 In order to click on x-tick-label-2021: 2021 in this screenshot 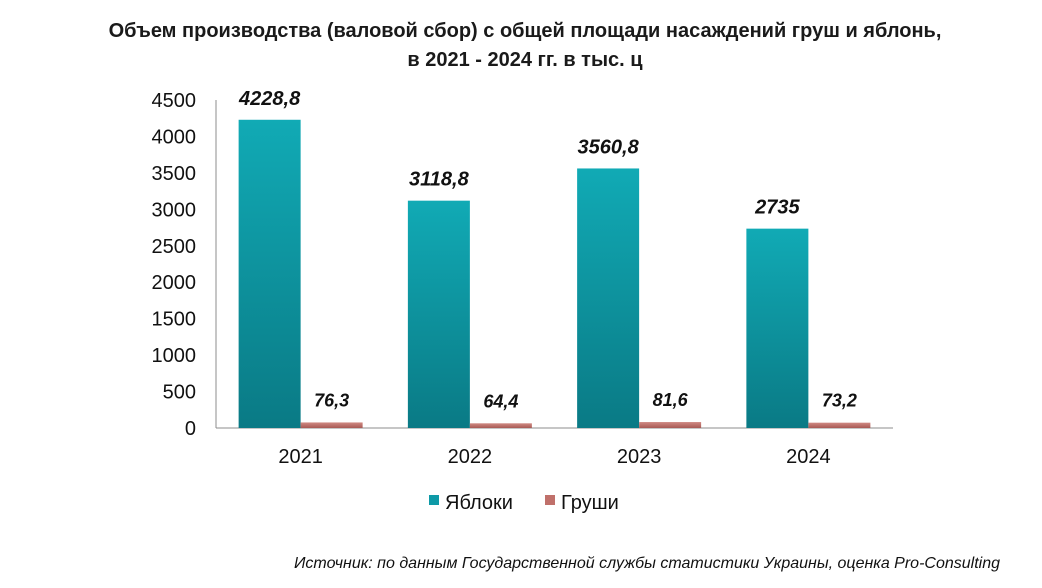, I will do `click(300, 457)`.